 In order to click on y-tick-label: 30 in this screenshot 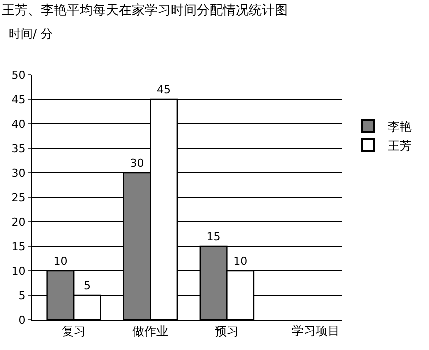, I will do `click(19, 173)`.